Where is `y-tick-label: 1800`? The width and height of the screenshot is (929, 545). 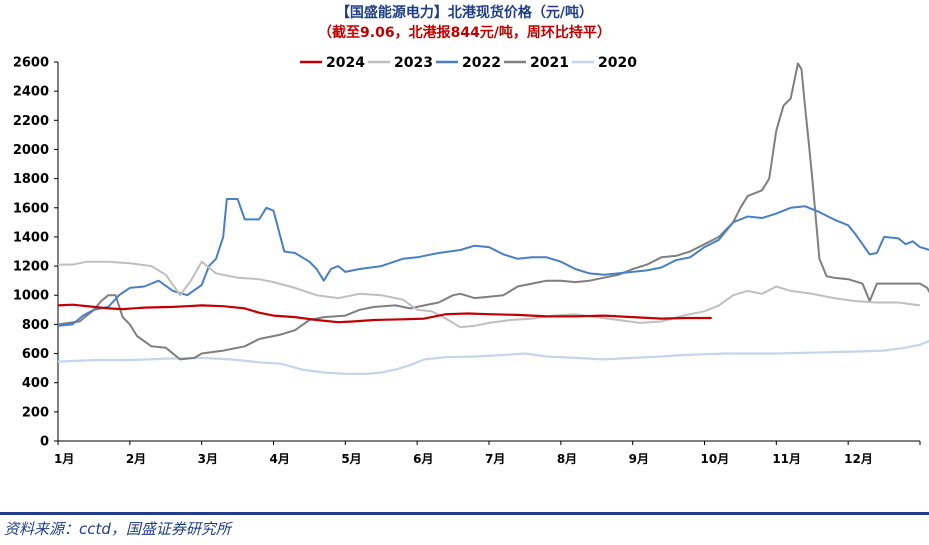 y-tick-label: 1800 is located at coordinates (31, 179).